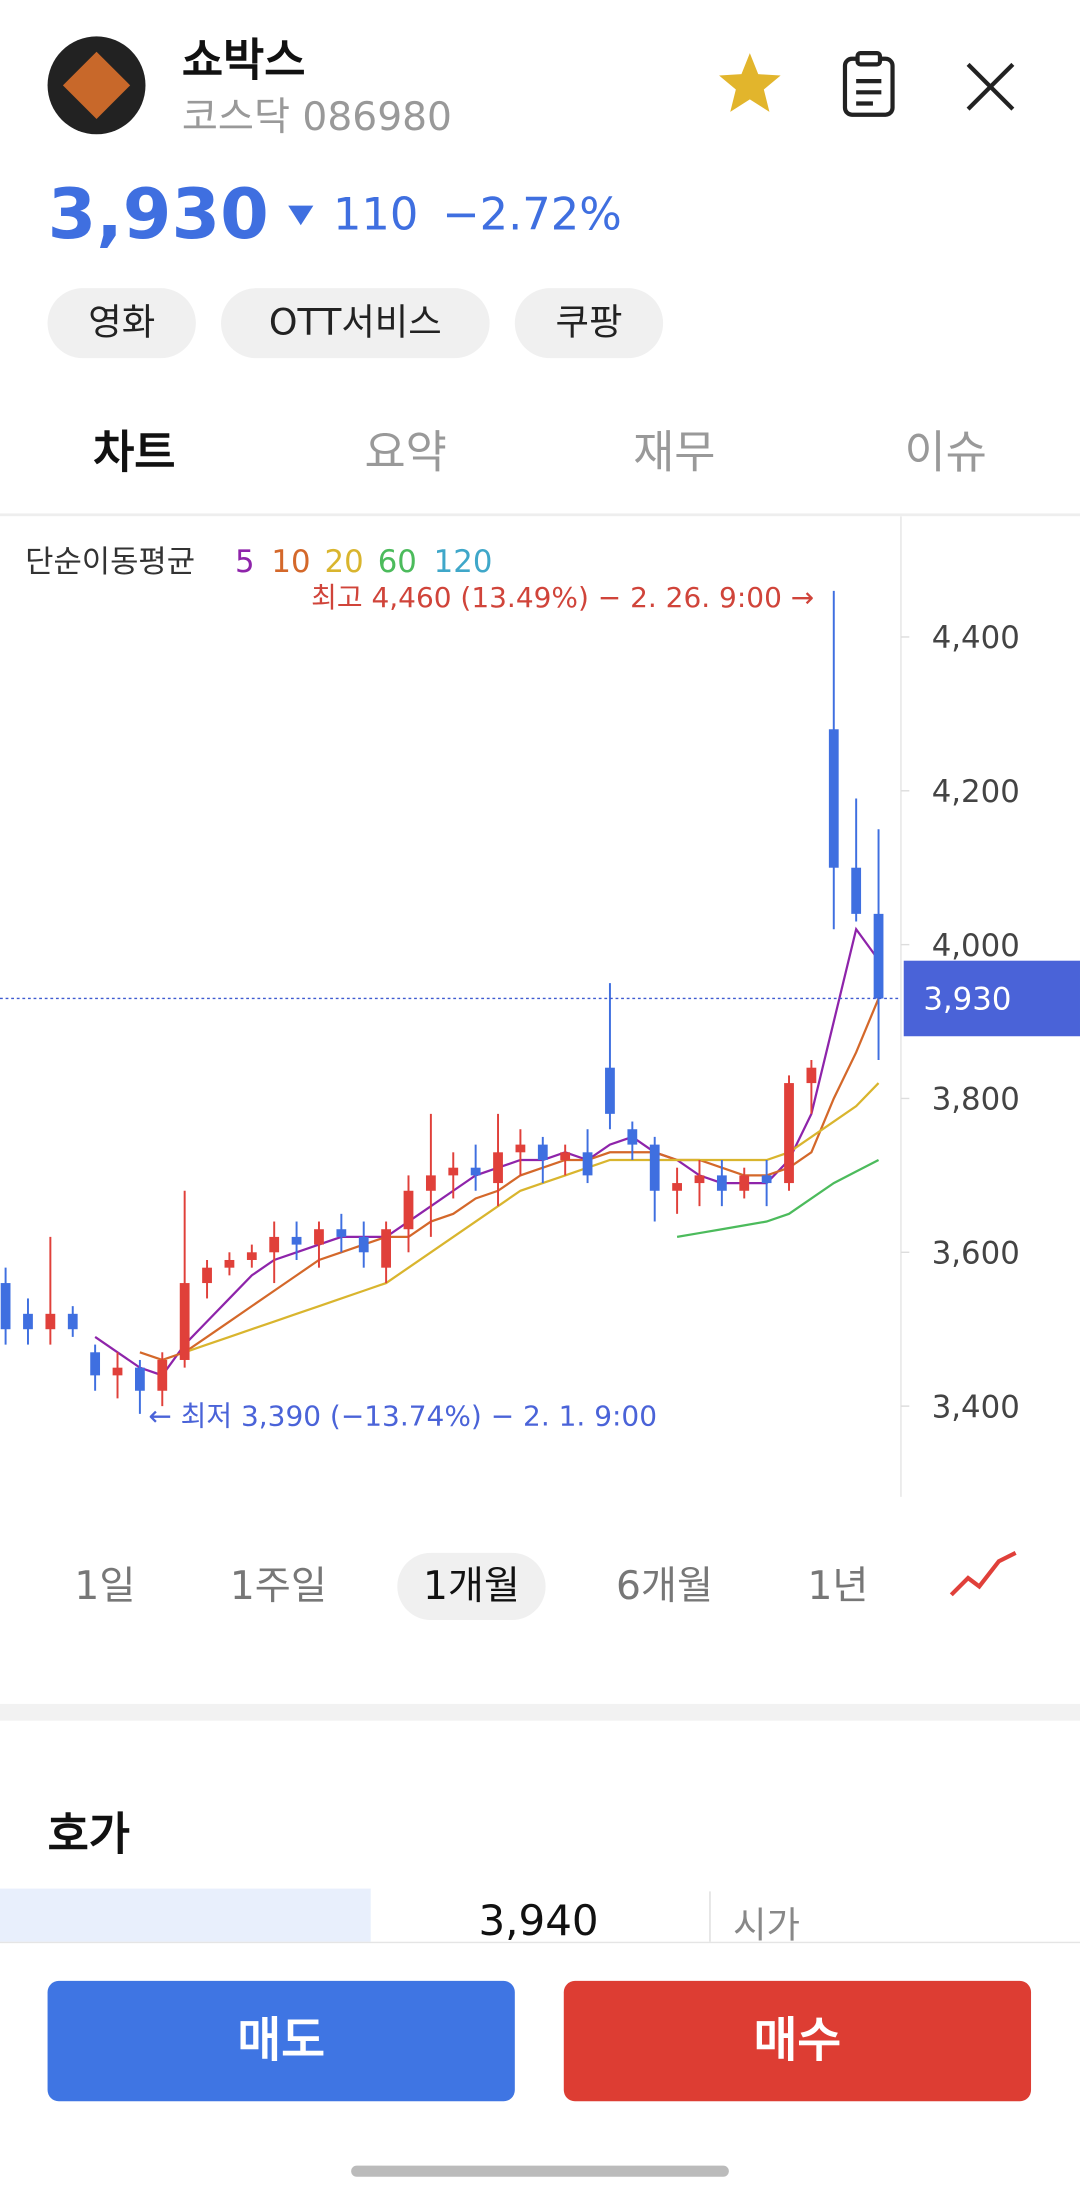 The width and height of the screenshot is (1080, 2195). Describe the element at coordinates (749, 82) in the screenshot. I see `favorite-star` at that location.